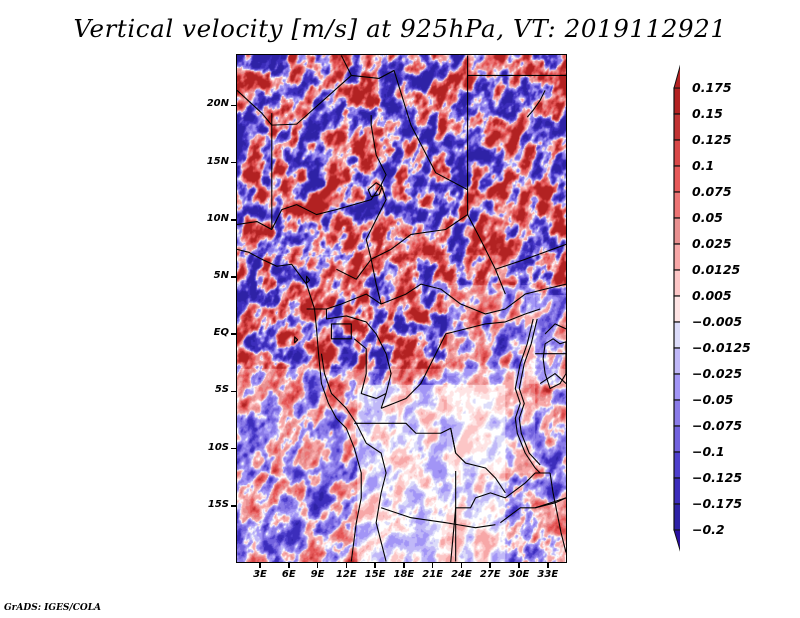  I want to click on colorbar-label: −0.1, so click(708, 451).